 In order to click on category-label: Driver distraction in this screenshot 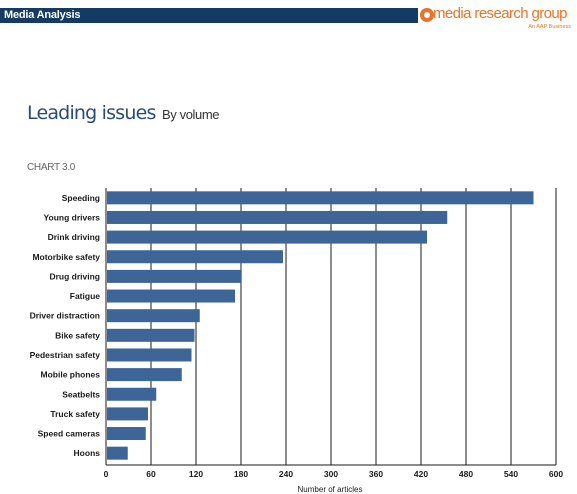, I will do `click(65, 316)`.